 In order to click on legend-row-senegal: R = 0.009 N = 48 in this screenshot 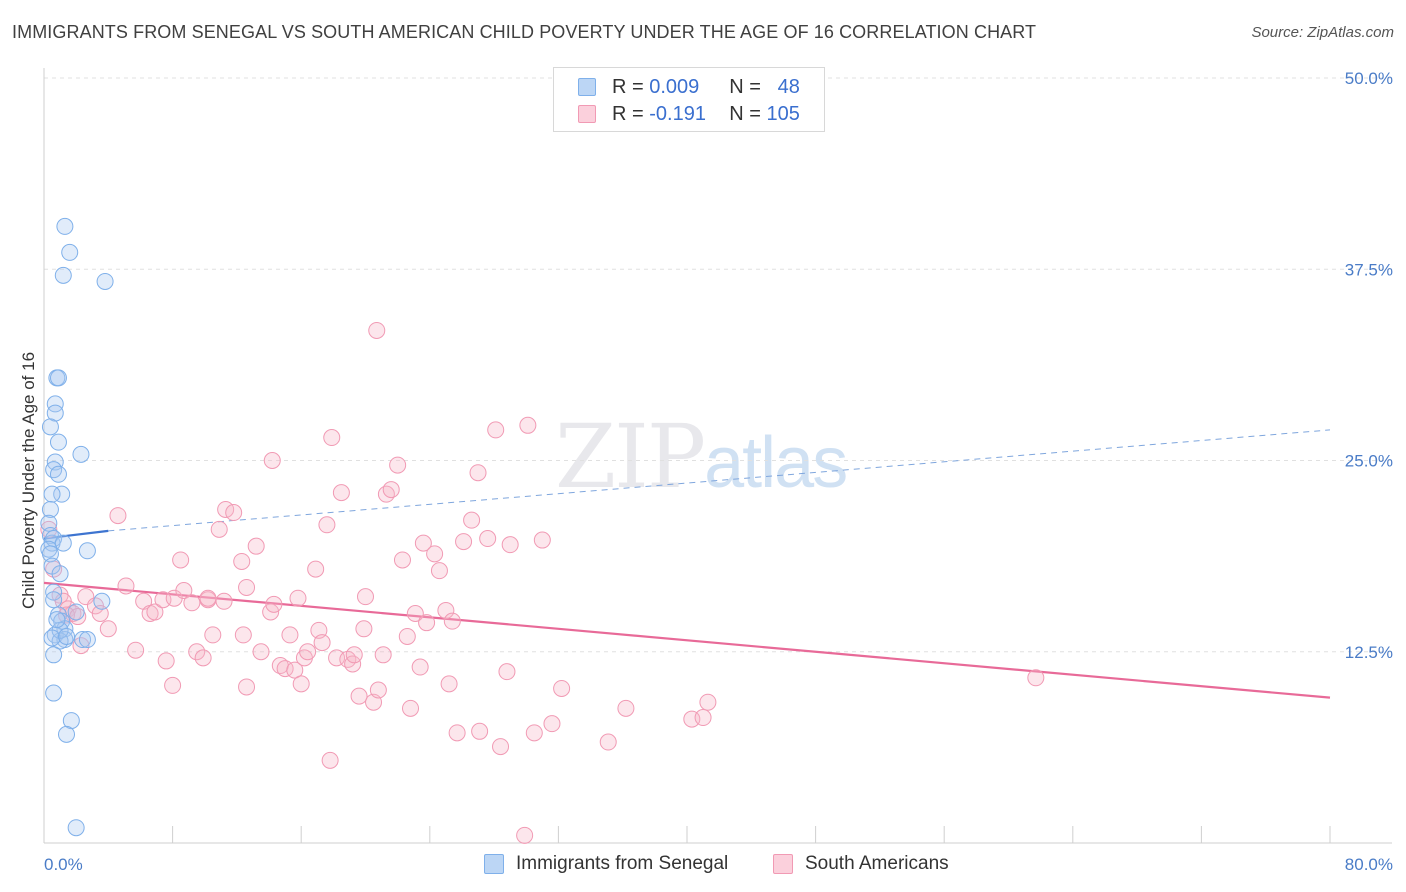, I will do `click(689, 87)`.